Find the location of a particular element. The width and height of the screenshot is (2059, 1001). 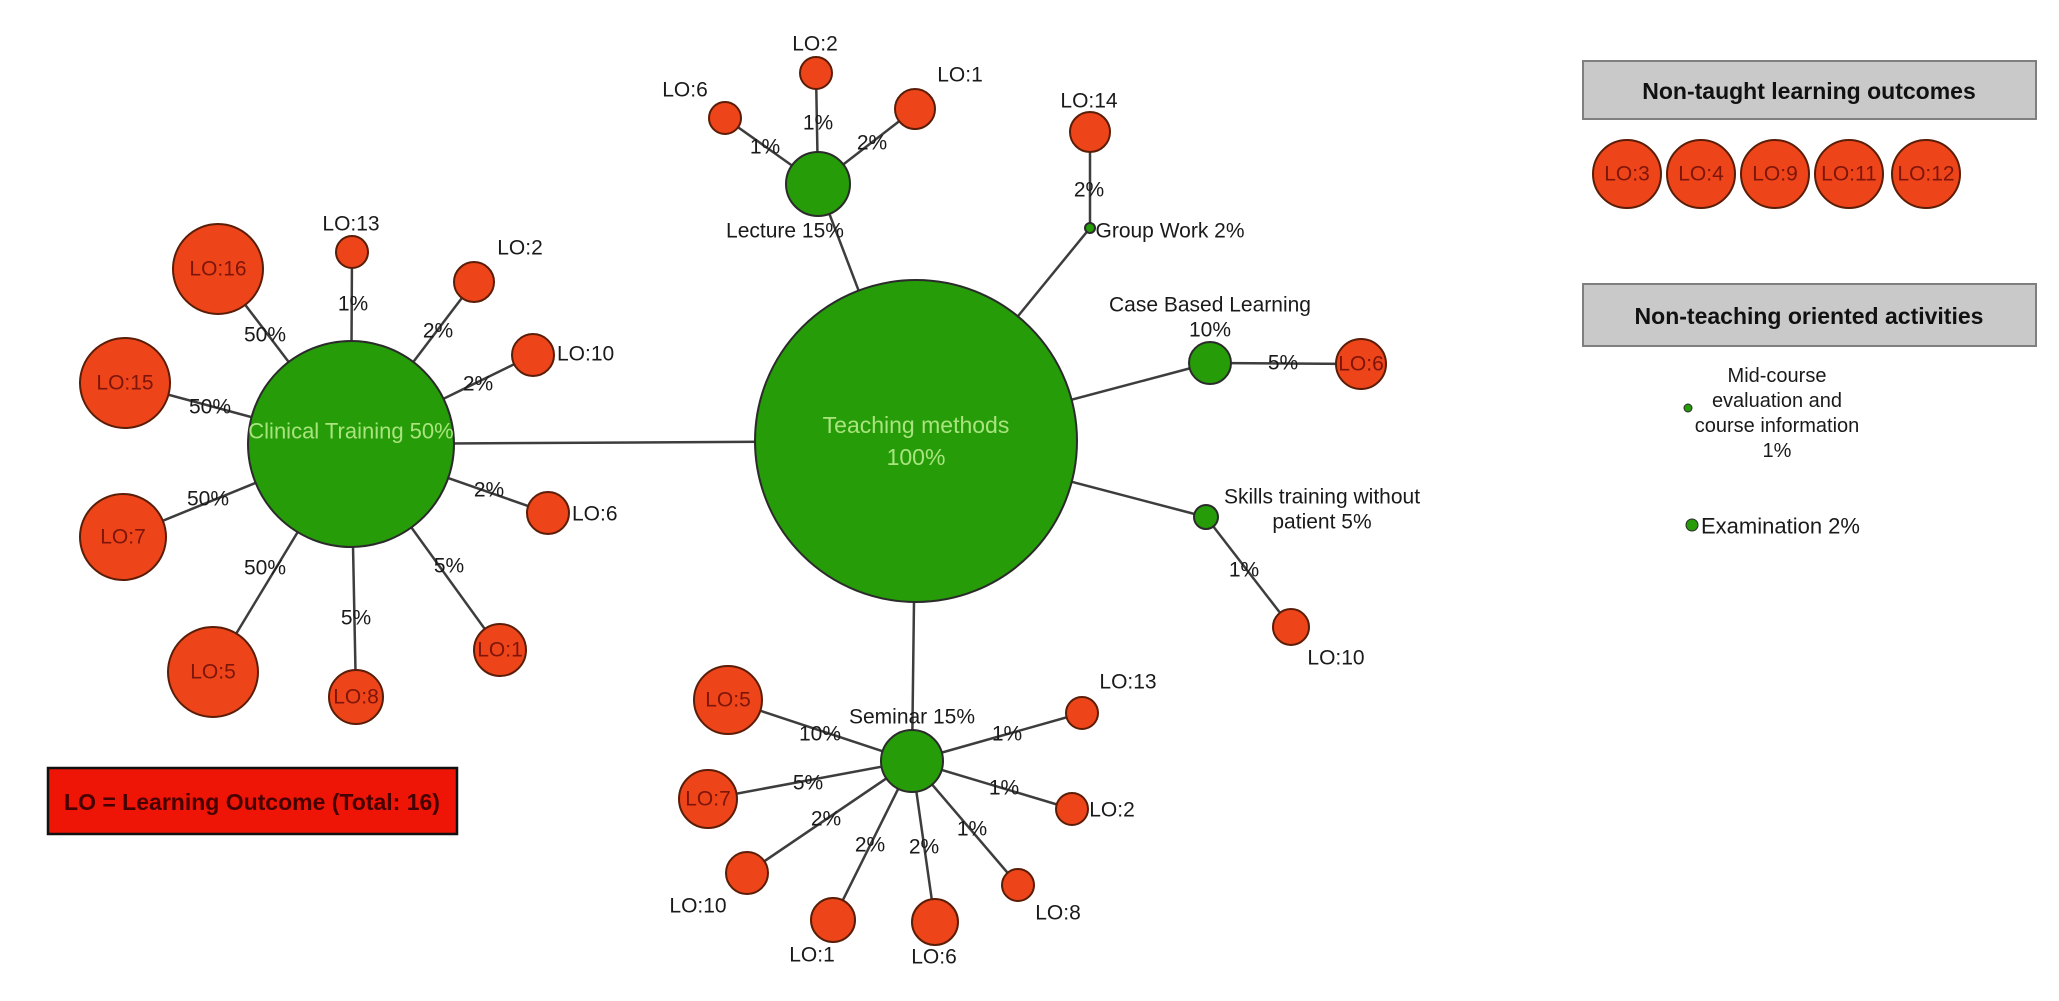

label-lo7-seminar: LO:7 is located at coordinates (708, 799).